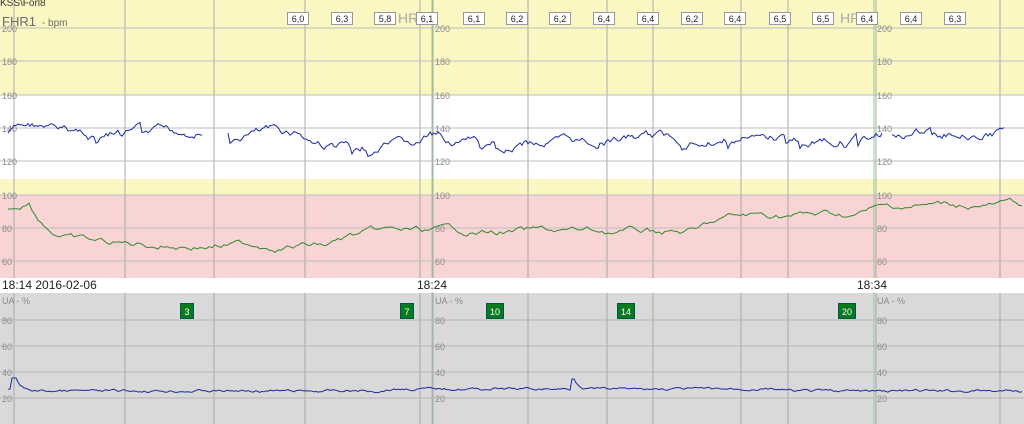 The height and width of the screenshot is (424, 1024). Describe the element at coordinates (407, 311) in the screenshot. I see `event-marker: 7` at that location.